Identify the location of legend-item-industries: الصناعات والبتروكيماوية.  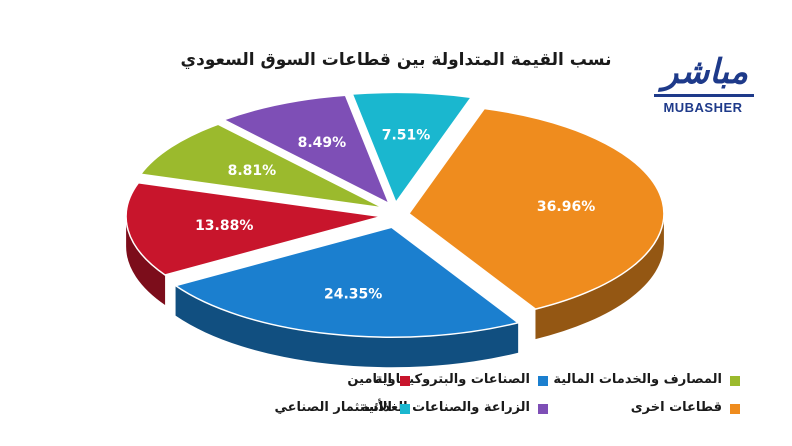
(433, 381).